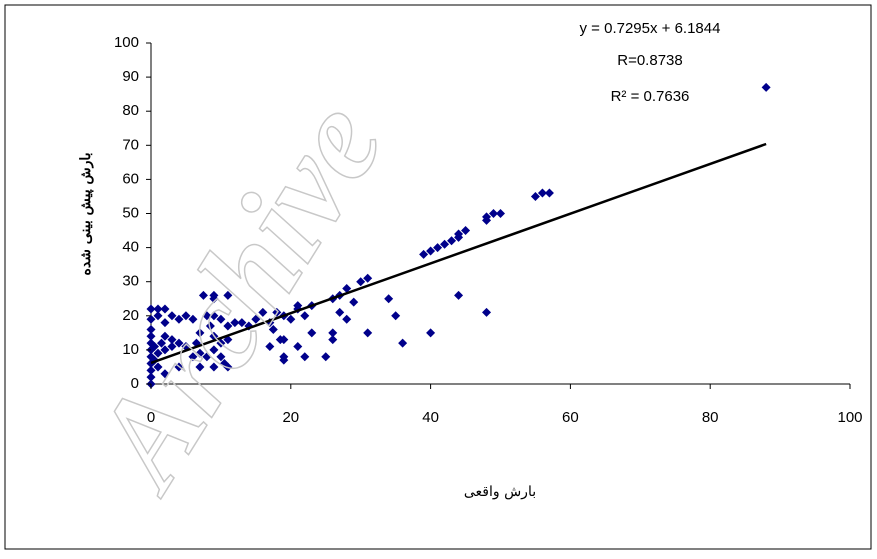 Image resolution: width=877 pixels, height=559 pixels. What do you see at coordinates (130, 178) in the screenshot?
I see `y-tick-label: 60` at bounding box center [130, 178].